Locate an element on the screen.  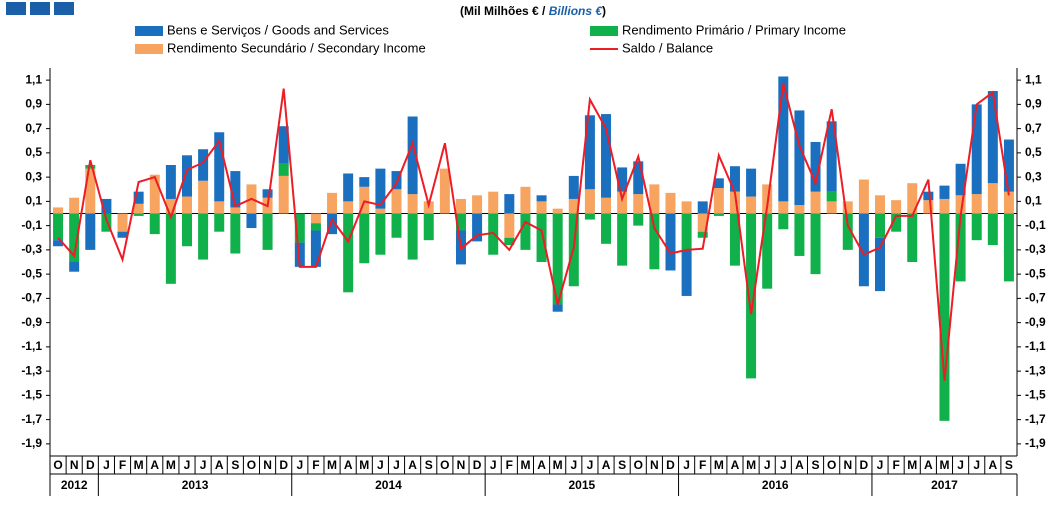
y2-tick-label: -1,3 is located at coordinates (1035, 370).